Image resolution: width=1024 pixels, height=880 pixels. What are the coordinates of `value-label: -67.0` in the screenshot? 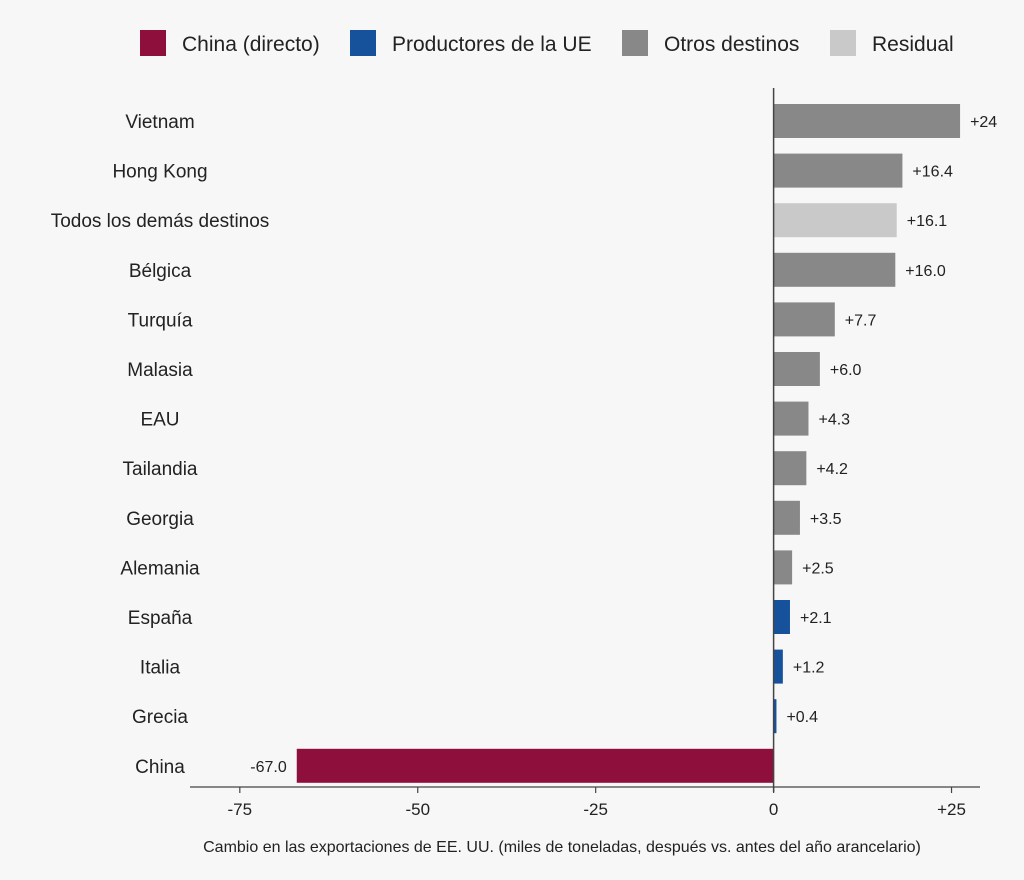 It's located at (268, 767).